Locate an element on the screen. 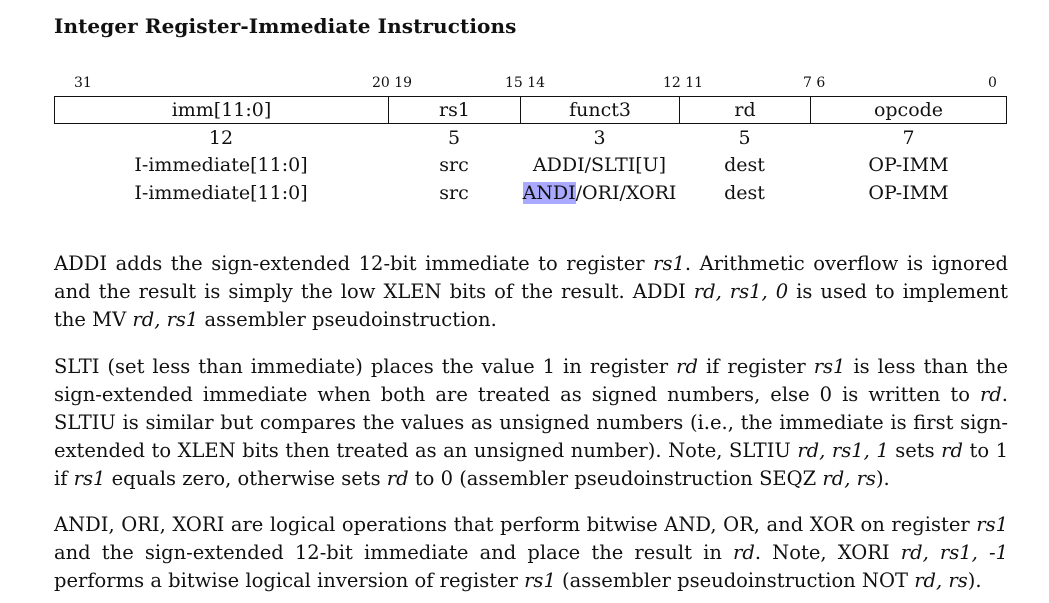  section-heading: Integer Register-Immediate Instructions is located at coordinates (285, 26).